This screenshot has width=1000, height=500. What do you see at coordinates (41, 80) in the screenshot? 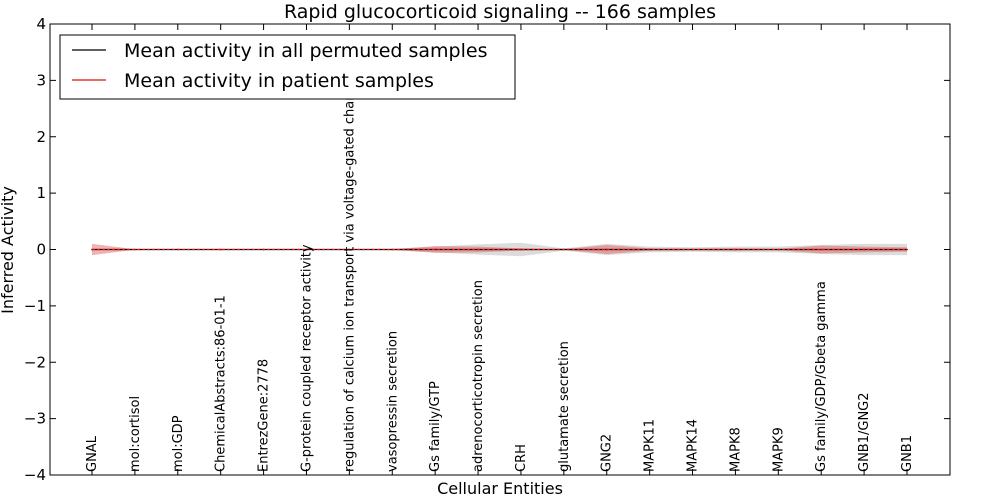
I see `y-tick-label: 3` at bounding box center [41, 80].